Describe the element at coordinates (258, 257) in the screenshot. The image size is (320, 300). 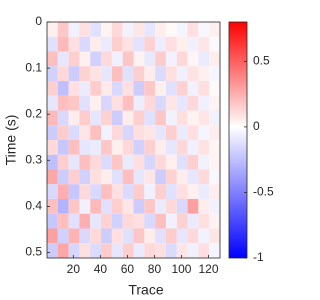
I see `colorbar-tick-label: -1` at that location.